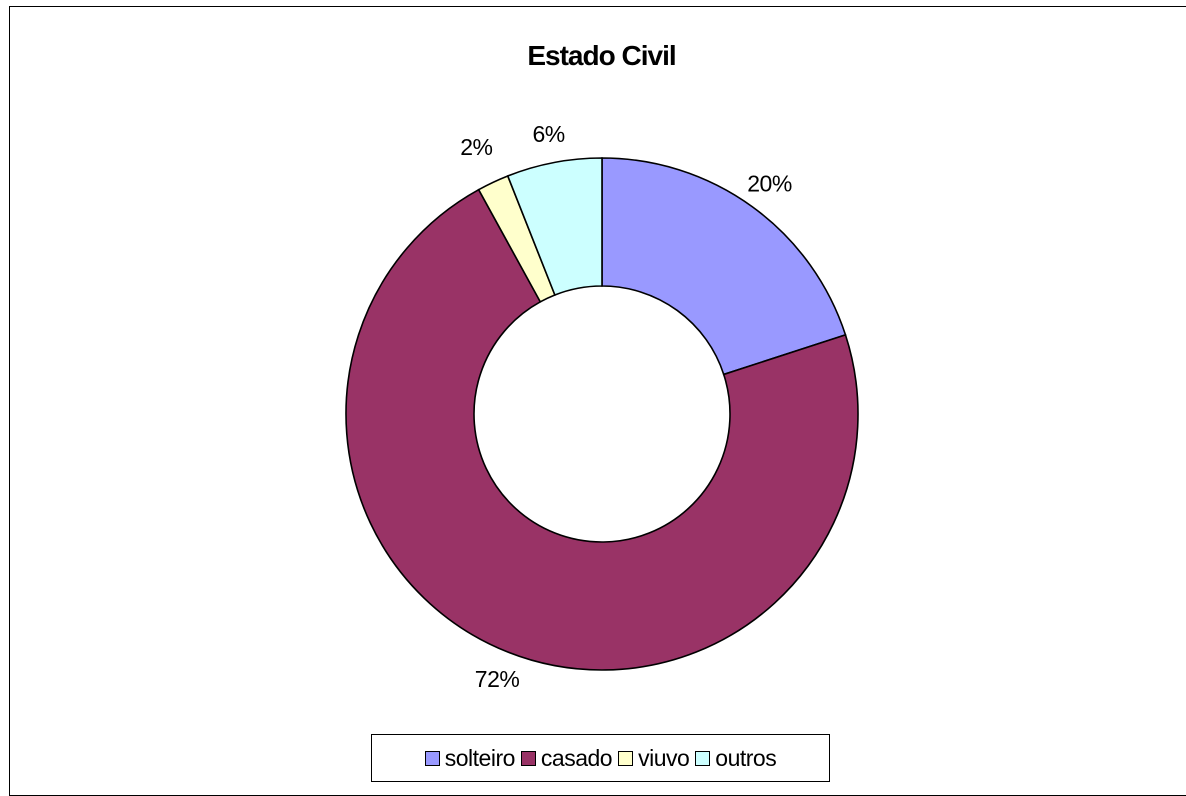 The height and width of the screenshot is (796, 1186). What do you see at coordinates (601, 55) in the screenshot?
I see `chart-title: Estado Civil` at bounding box center [601, 55].